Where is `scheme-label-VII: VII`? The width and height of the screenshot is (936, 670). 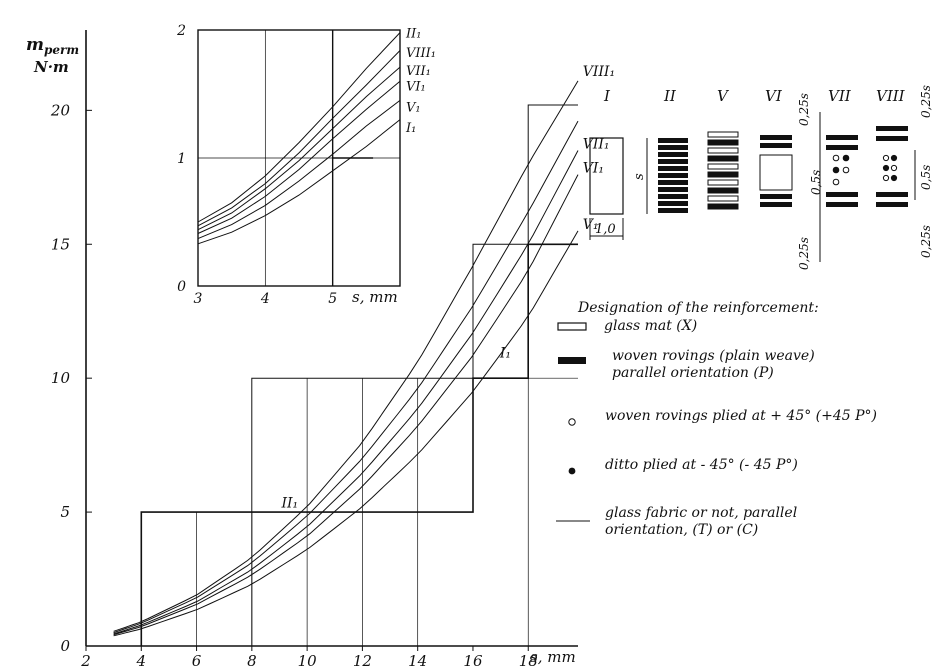 scheme-label-VII: VII is located at coordinates (840, 96).